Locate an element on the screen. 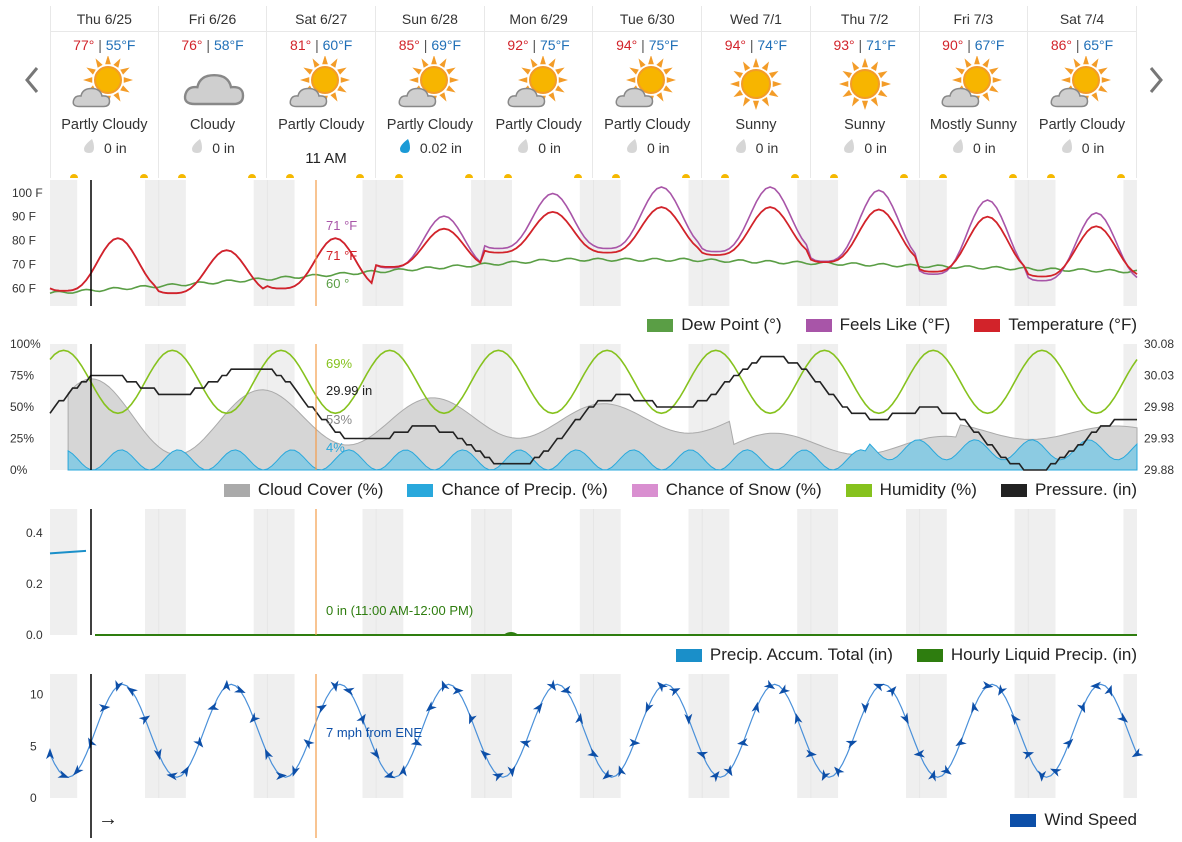 This screenshot has width=1182, height=842. y-tick-label: 100% is located at coordinates (25, 344).